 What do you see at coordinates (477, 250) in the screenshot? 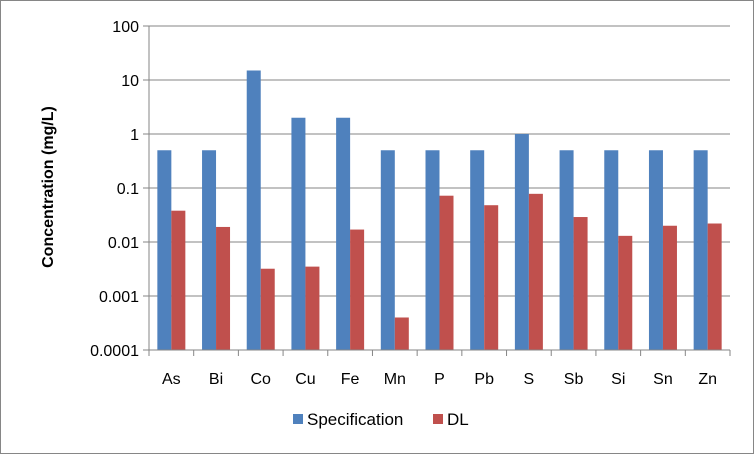
I see `bar-specification-pb` at bounding box center [477, 250].